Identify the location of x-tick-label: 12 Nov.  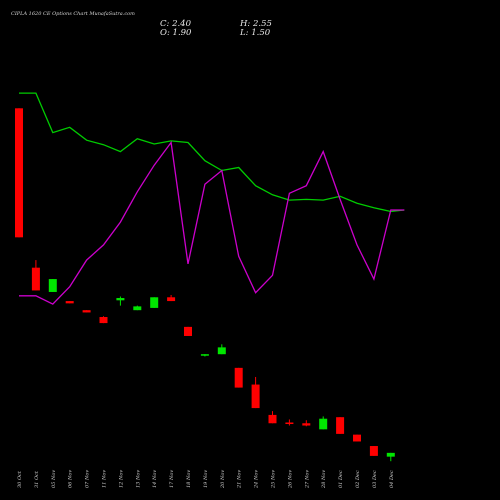
(121, 479).